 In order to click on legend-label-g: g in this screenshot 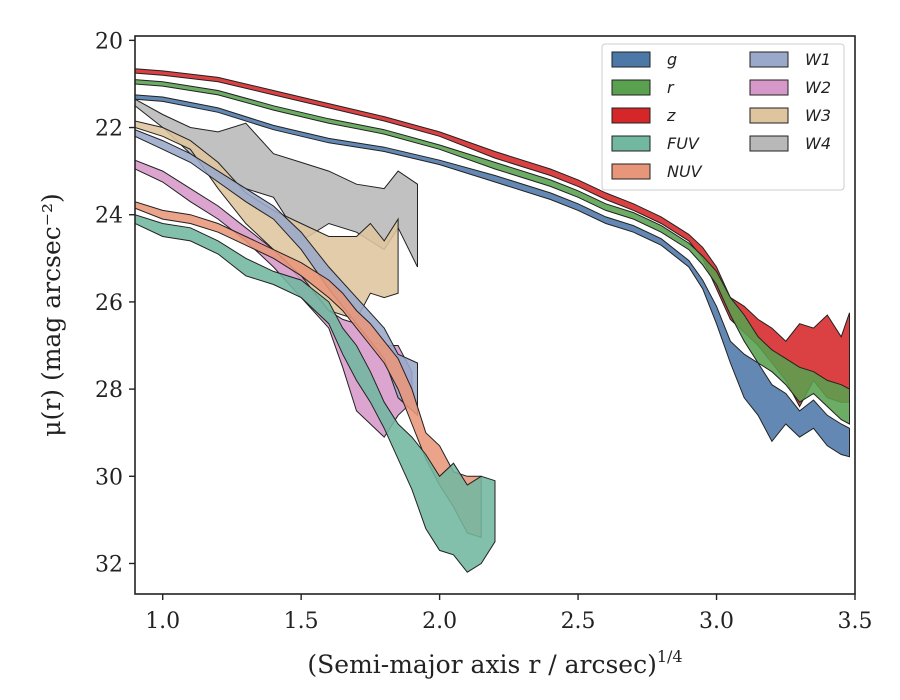, I will do `click(672, 59)`.